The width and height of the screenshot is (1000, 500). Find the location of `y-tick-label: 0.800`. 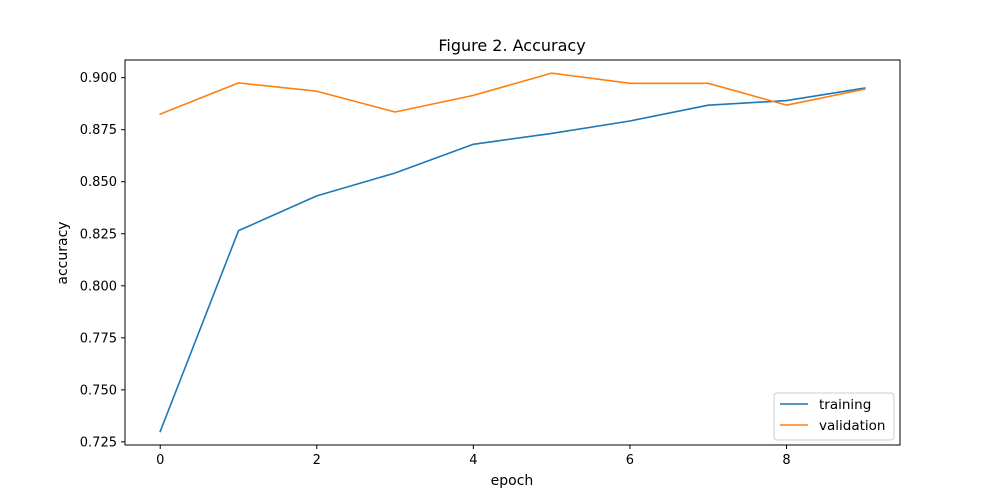

y-tick-label: 0.800 is located at coordinates (98, 286).